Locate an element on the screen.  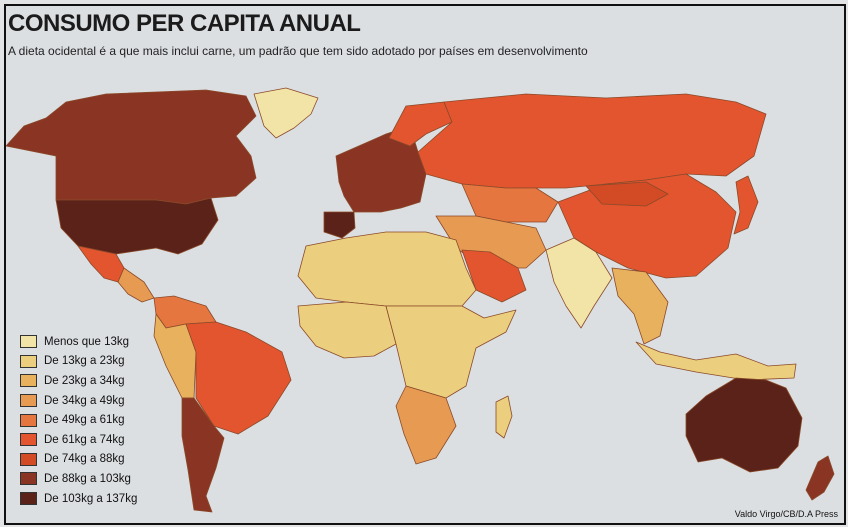
region-greenland is located at coordinates (286, 113).